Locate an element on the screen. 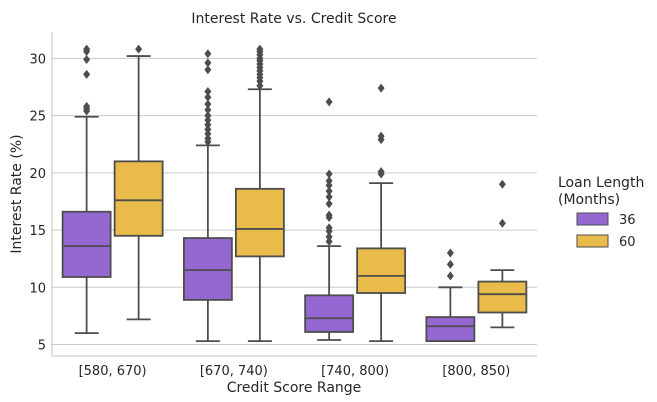 The height and width of the screenshot is (402, 657). x-tick-label: [670, 740) is located at coordinates (234, 371).